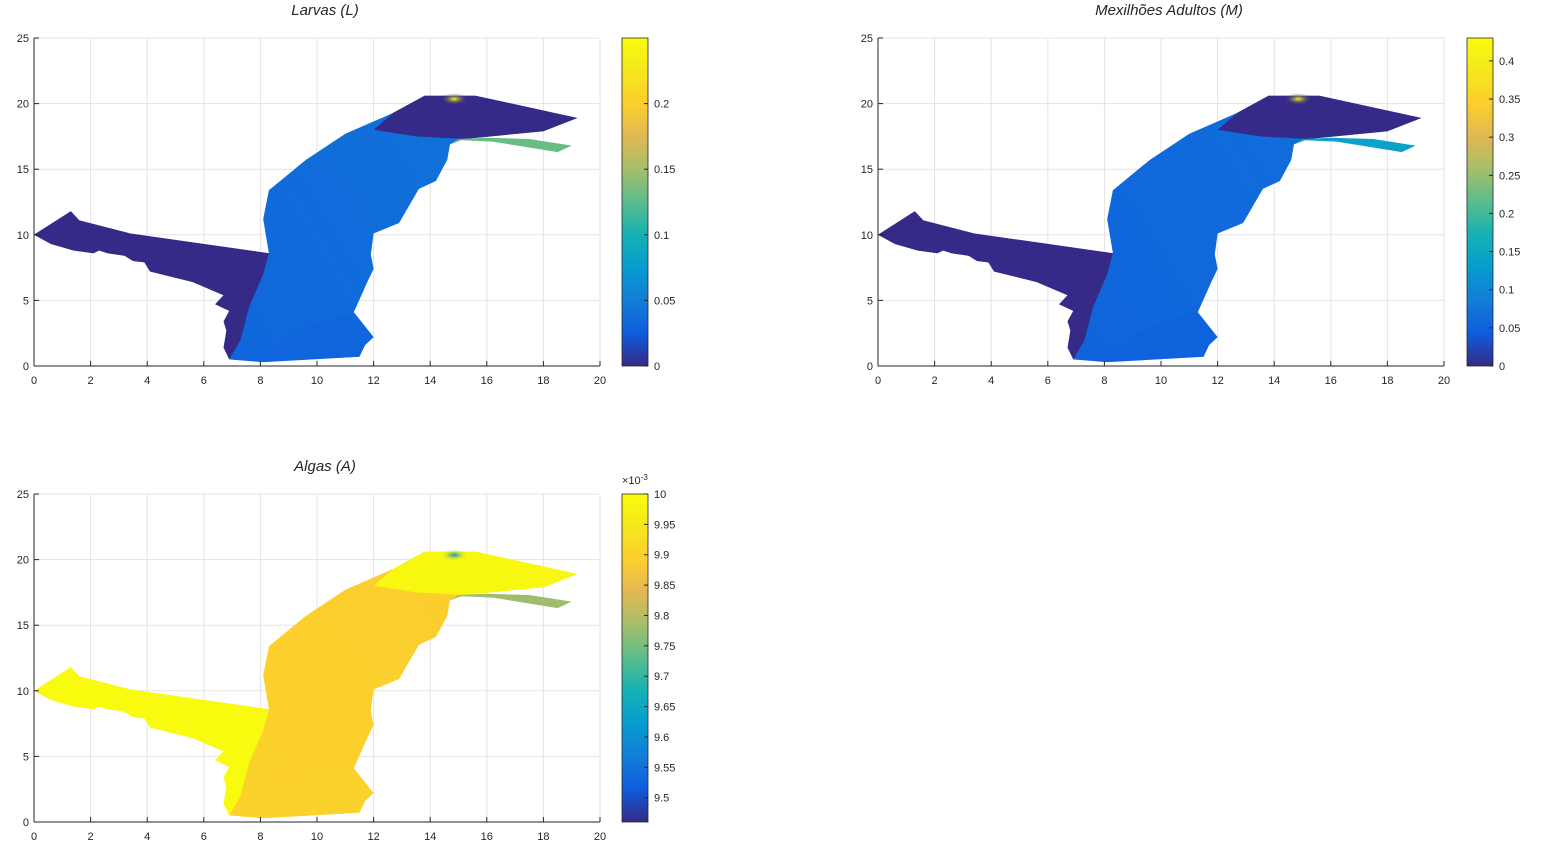  Describe the element at coordinates (664, 301) in the screenshot. I see `colorbar-tick-label: 0.05` at that location.